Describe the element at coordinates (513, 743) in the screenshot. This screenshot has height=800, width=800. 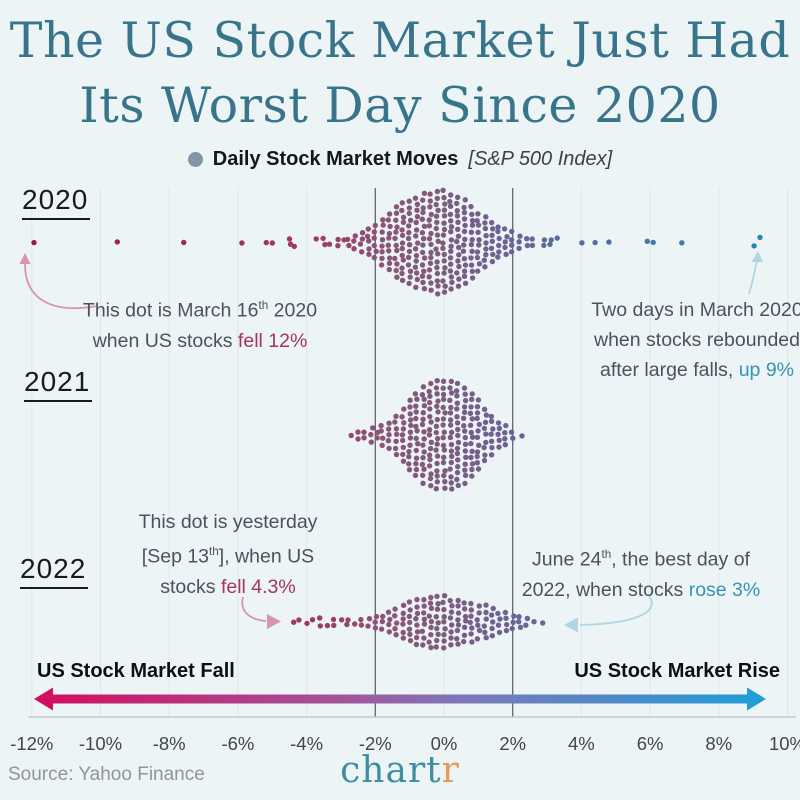
I see `axis-tick-label: 2%` at that location.